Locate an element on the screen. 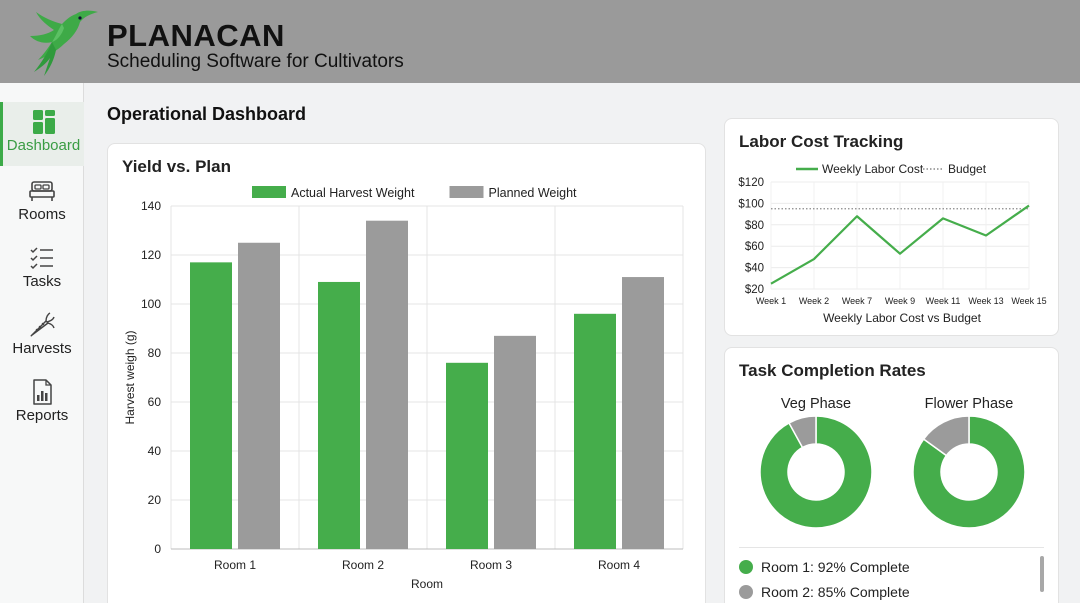  sidebar-item-label: Harvests is located at coordinates (42, 348).